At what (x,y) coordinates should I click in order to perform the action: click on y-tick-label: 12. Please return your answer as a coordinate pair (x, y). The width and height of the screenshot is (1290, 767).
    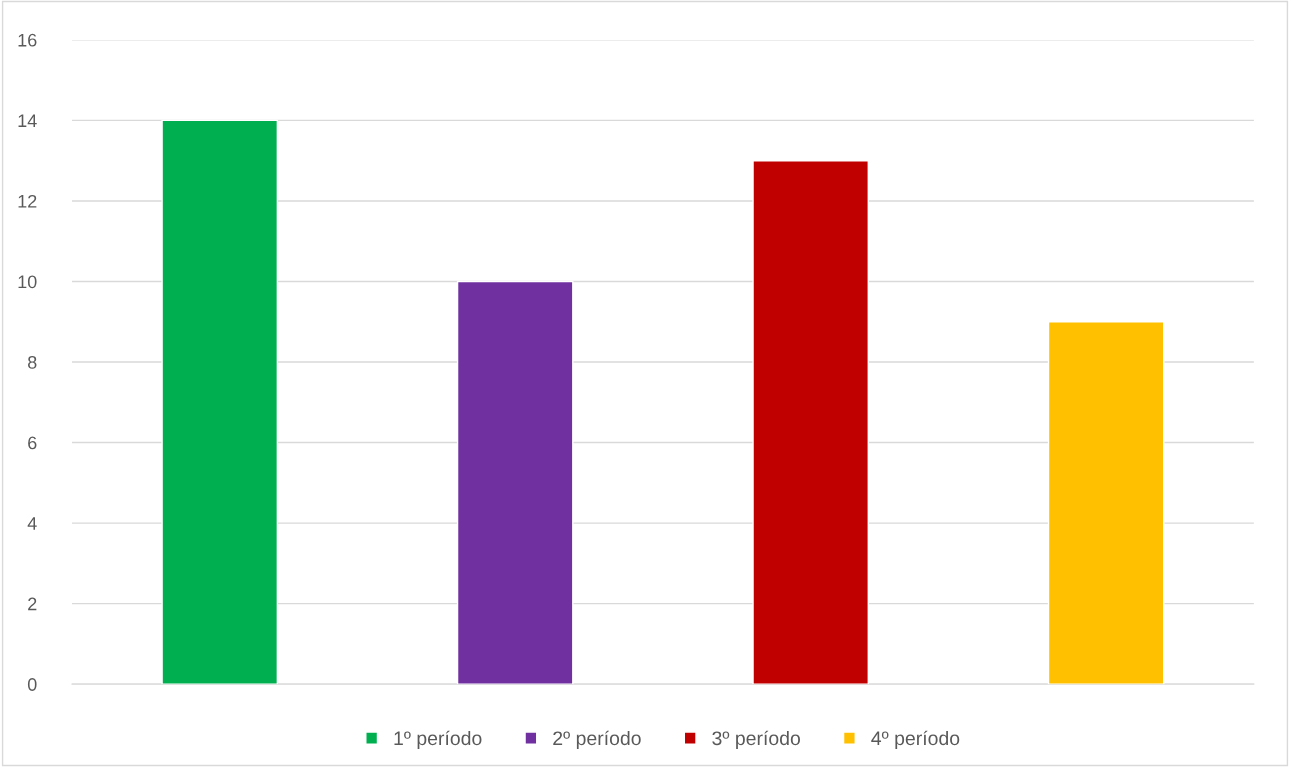
    Looking at the image, I should click on (27, 201).